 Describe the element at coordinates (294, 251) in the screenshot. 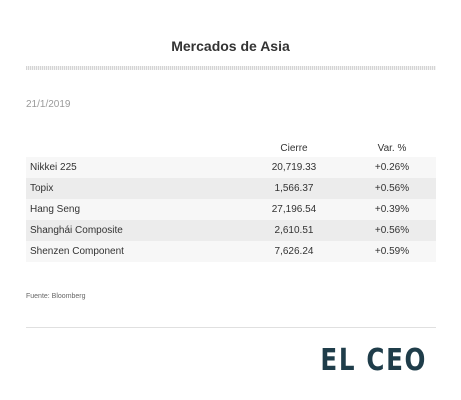

I see `index-close: 7,626.24` at that location.